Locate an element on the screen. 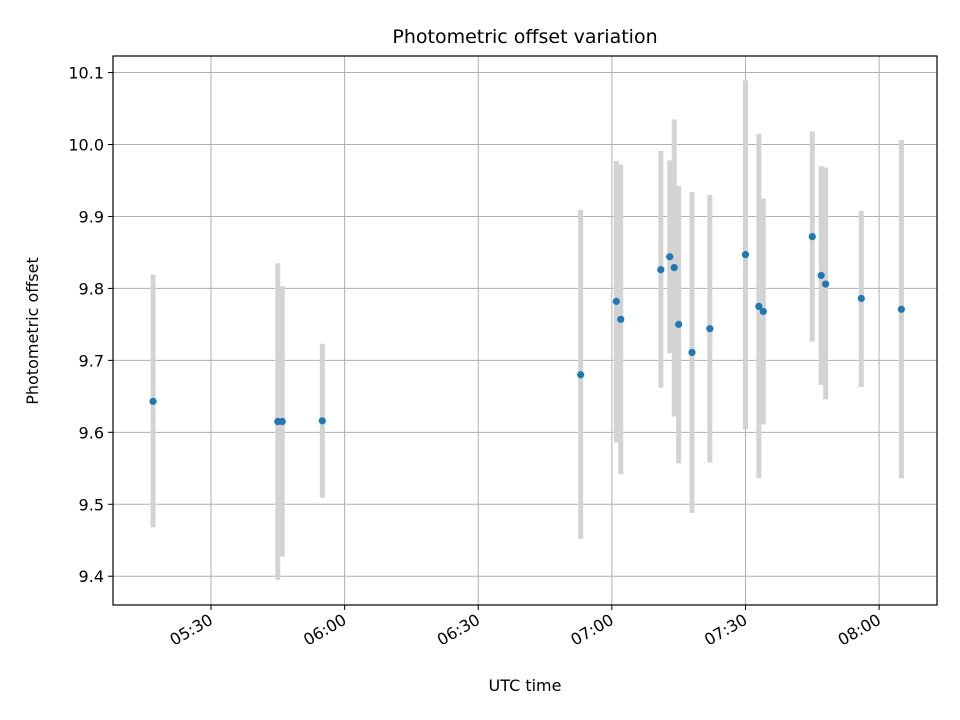 The image size is (960, 720). y-axis-title: Photometric offset is located at coordinates (32, 331).